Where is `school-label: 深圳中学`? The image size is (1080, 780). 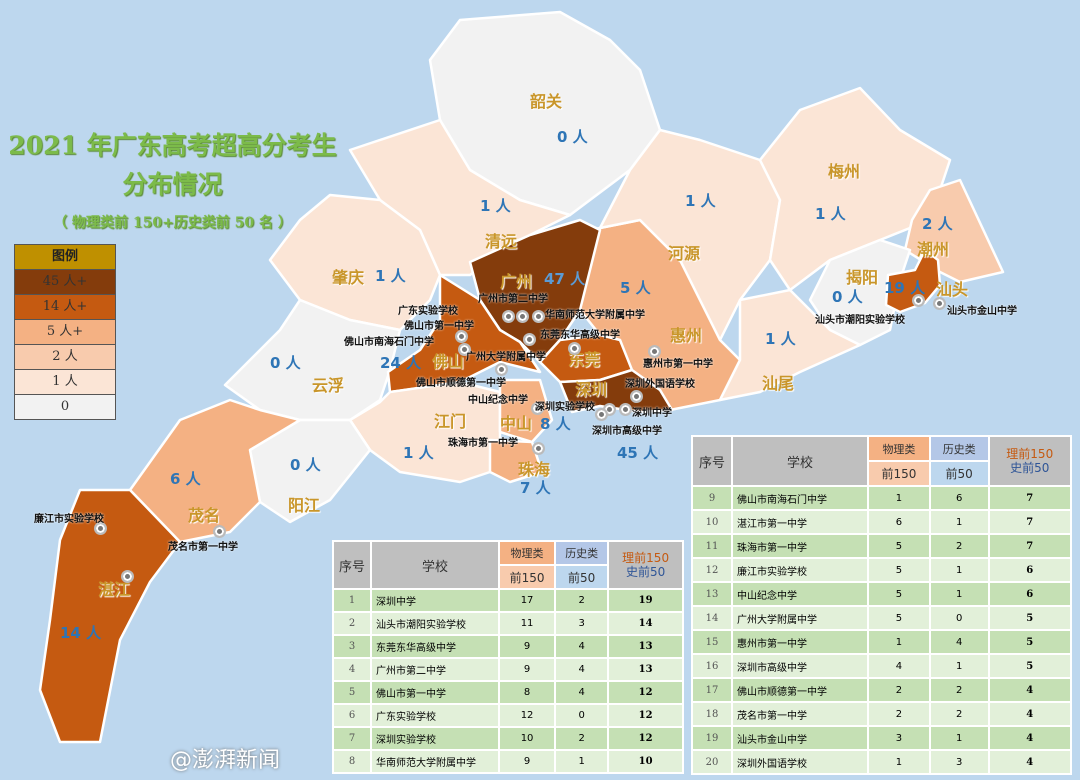 school-label: 深圳中学 is located at coordinates (652, 413).